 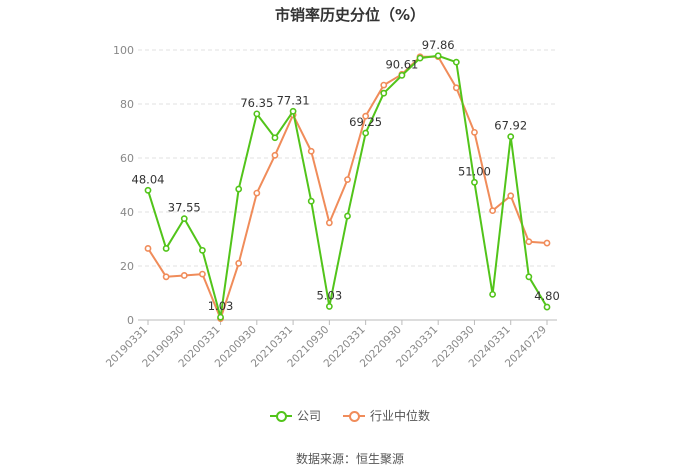 I want to click on data-label: 37.55, so click(x=184, y=208).